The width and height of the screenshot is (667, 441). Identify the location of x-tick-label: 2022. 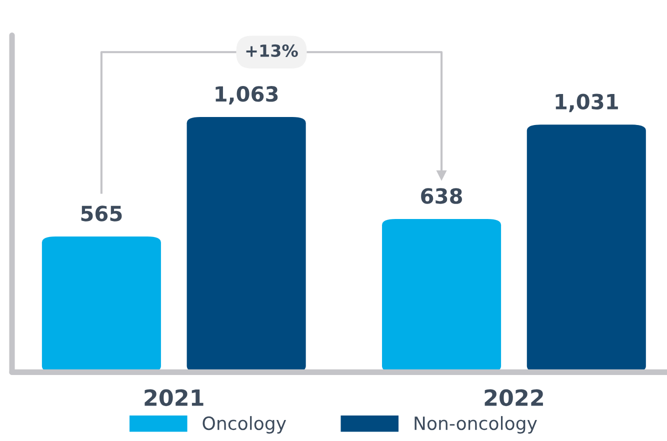
(513, 397).